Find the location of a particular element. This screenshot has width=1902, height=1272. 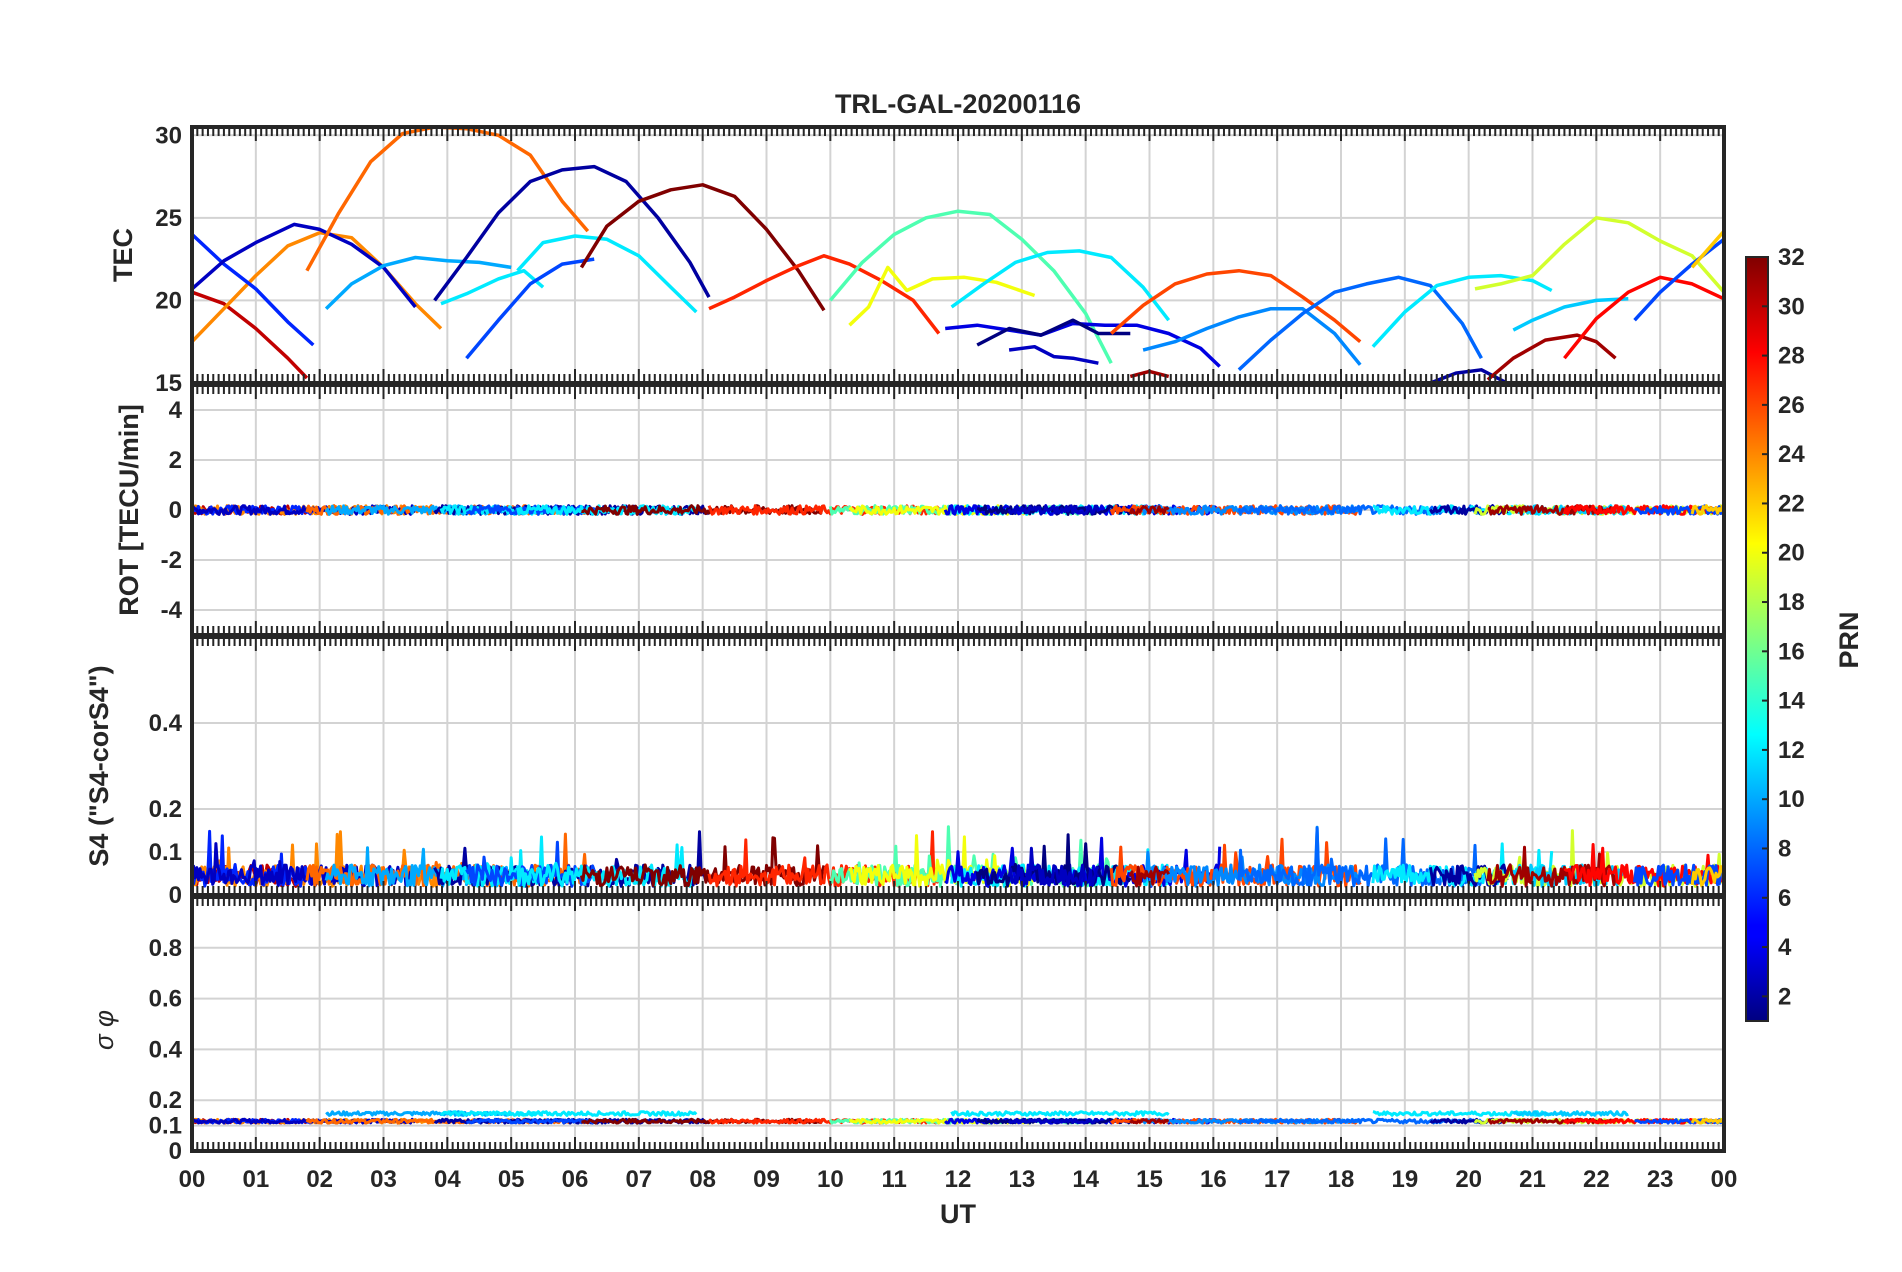

colorbar-tick-label: 28 is located at coordinates (1791, 356).